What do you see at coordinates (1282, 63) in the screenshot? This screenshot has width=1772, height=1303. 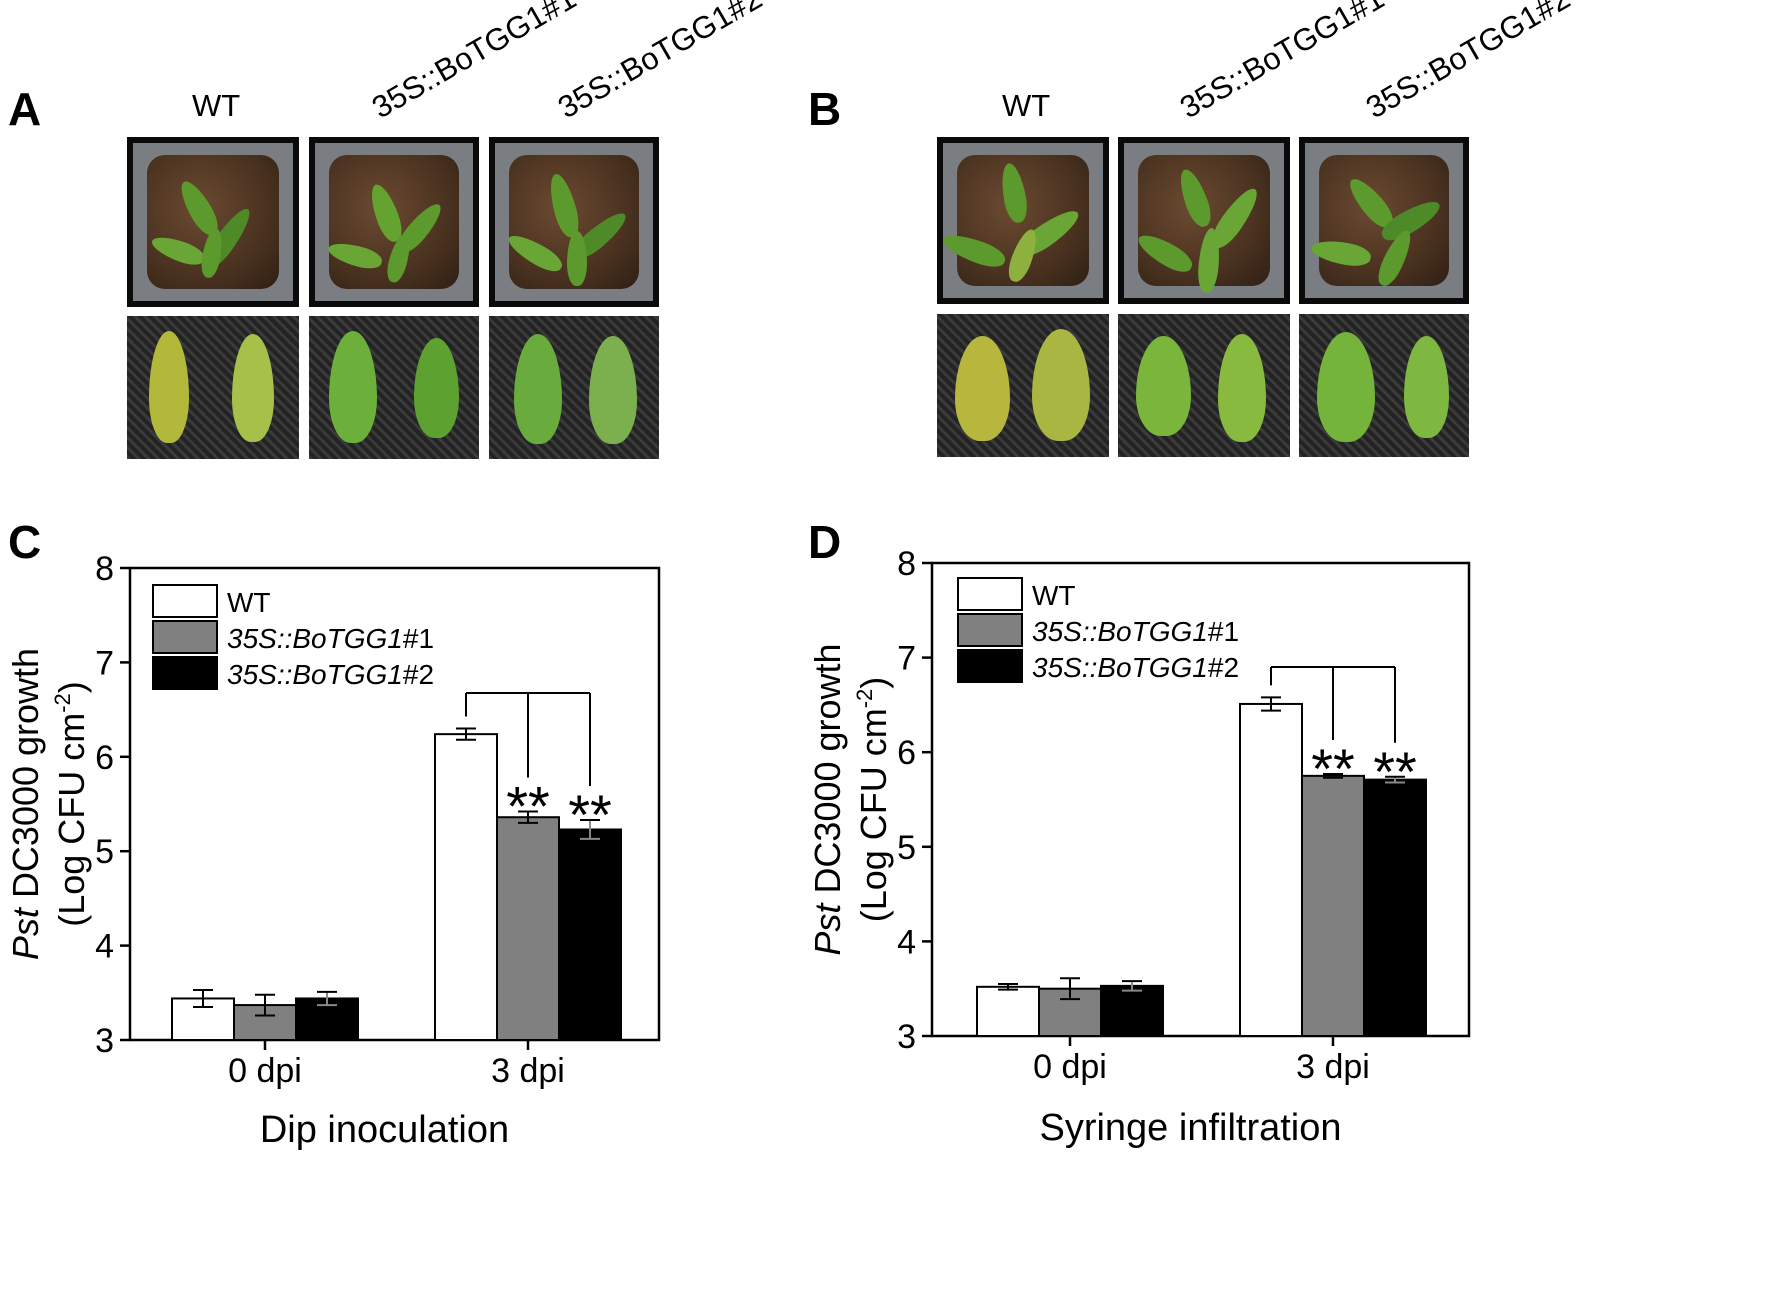 I see `photo-b-label-line1: 35S::BoTGG1#1` at bounding box center [1282, 63].